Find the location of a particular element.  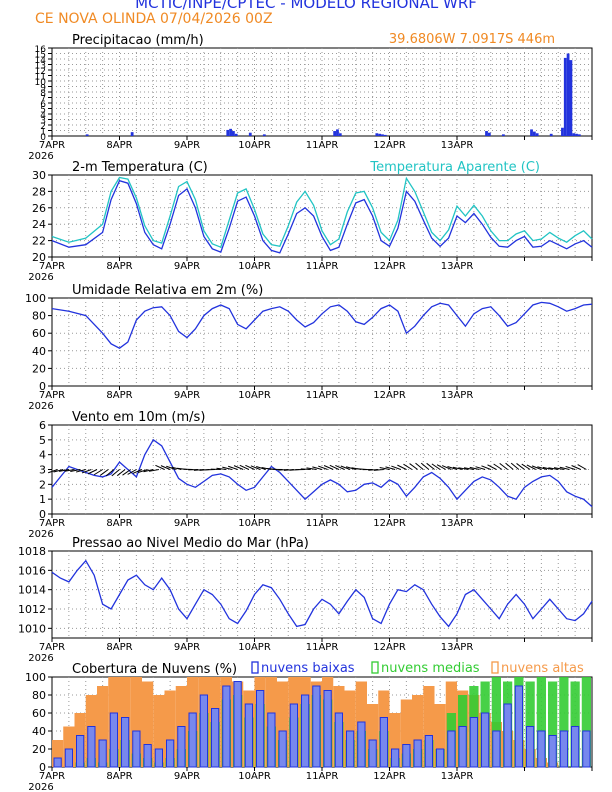

y-tick-label: 1014 is located at coordinates (32, 590).